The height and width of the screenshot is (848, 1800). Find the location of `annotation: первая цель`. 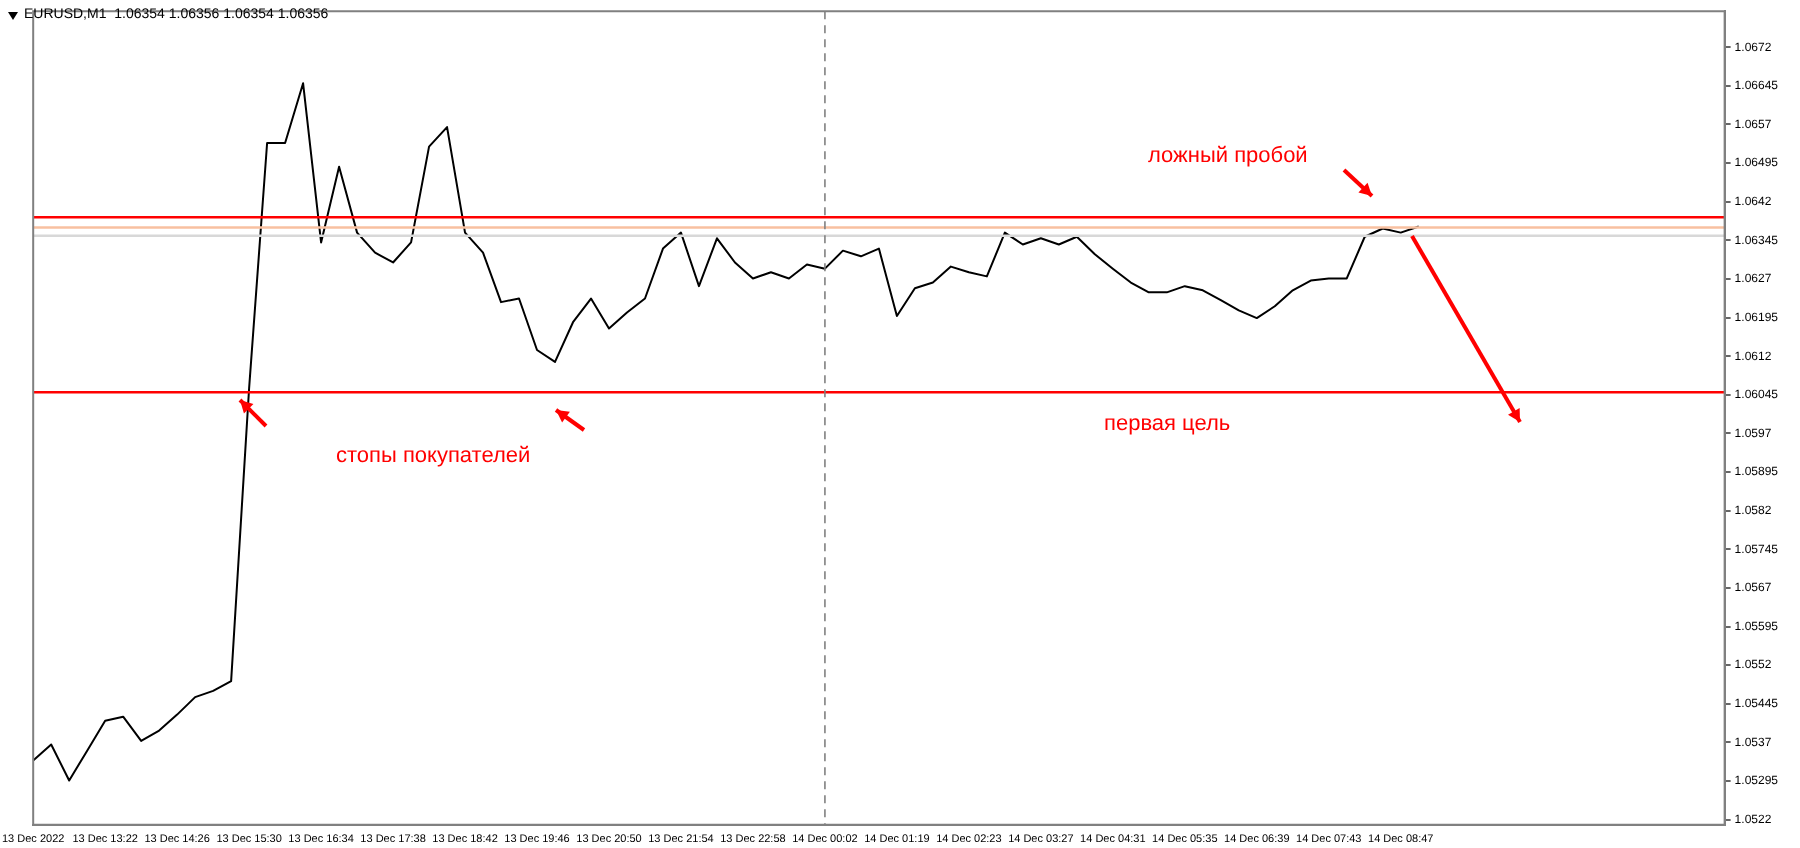

annotation: первая цель is located at coordinates (1167, 424).